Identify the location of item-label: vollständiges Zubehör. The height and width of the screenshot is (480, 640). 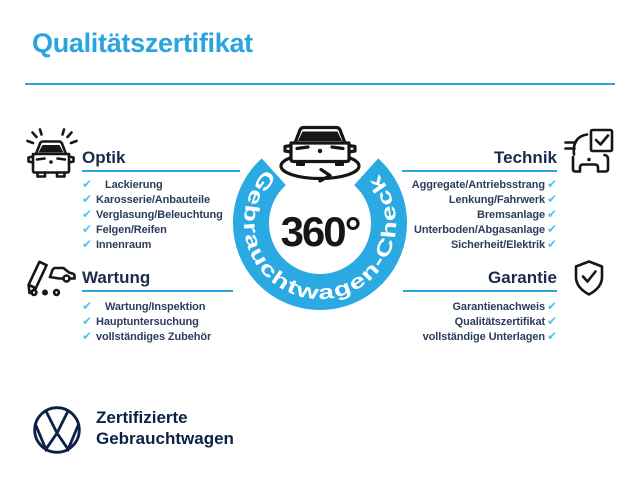
(153, 337).